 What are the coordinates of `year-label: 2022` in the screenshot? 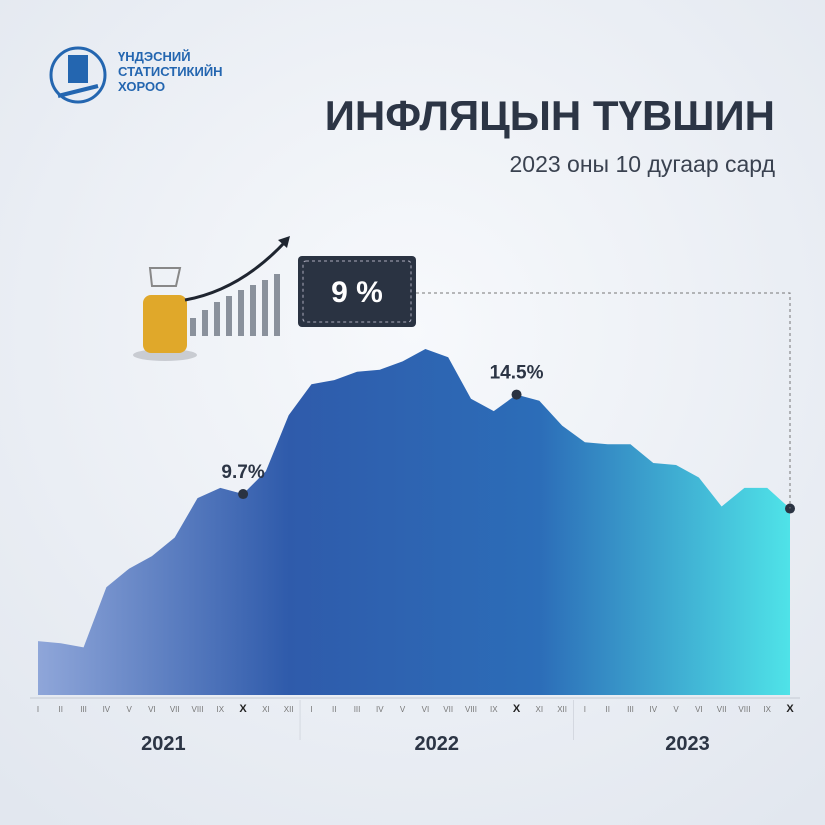 It's located at (437, 744).